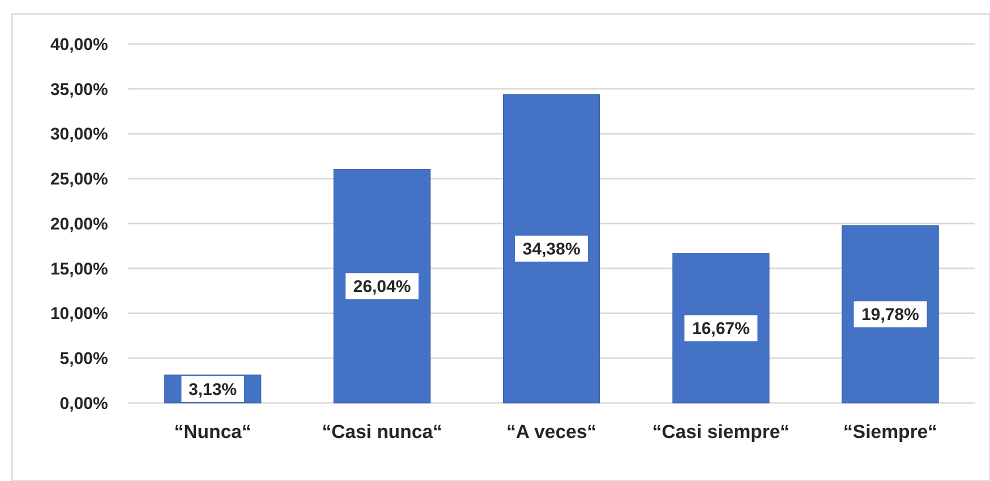 The width and height of the screenshot is (990, 481). I want to click on x-tick-label: “Casi siempre“, so click(721, 432).